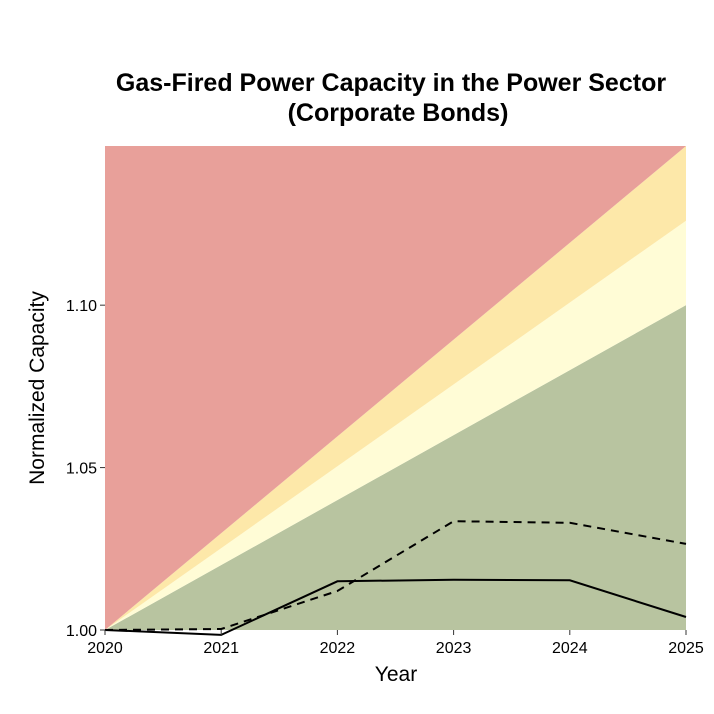  What do you see at coordinates (81, 631) in the screenshot?
I see `y-tick-label: 1.00` at bounding box center [81, 631].